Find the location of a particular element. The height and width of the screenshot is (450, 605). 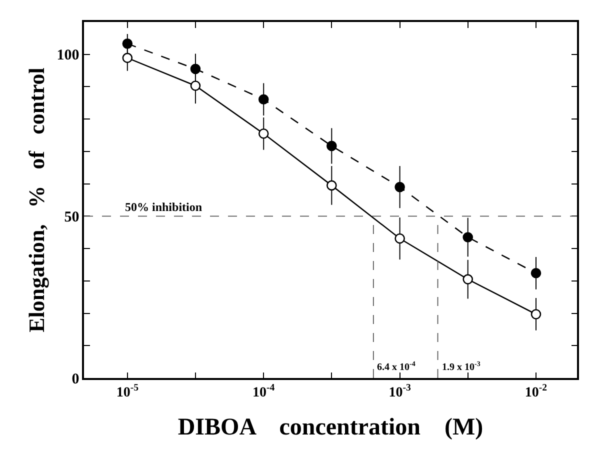

ref-line-label: 6.4 x 10$^{-4}$ is located at coordinates (396, 367).